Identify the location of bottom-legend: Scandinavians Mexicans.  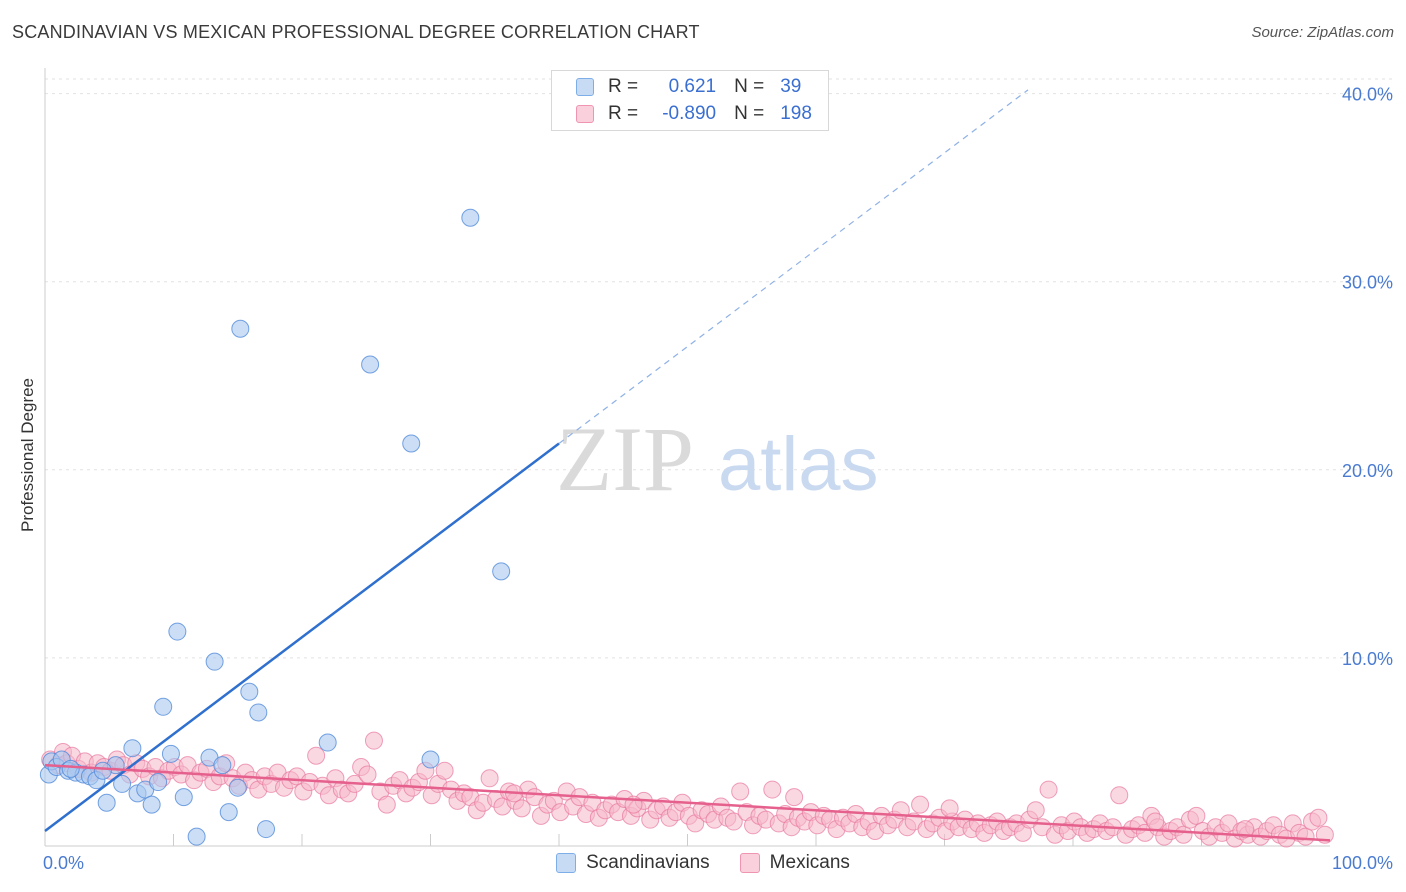
(703, 863).